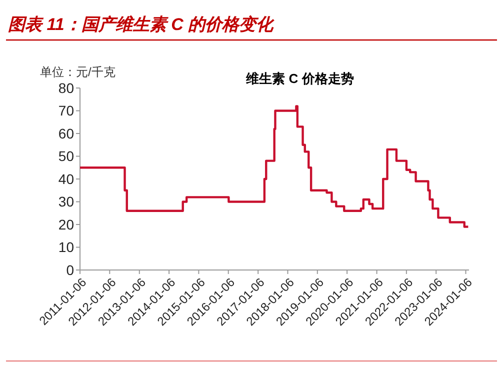  Describe the element at coordinates (66, 110) in the screenshot. I see `y-tick-label: 70` at that location.